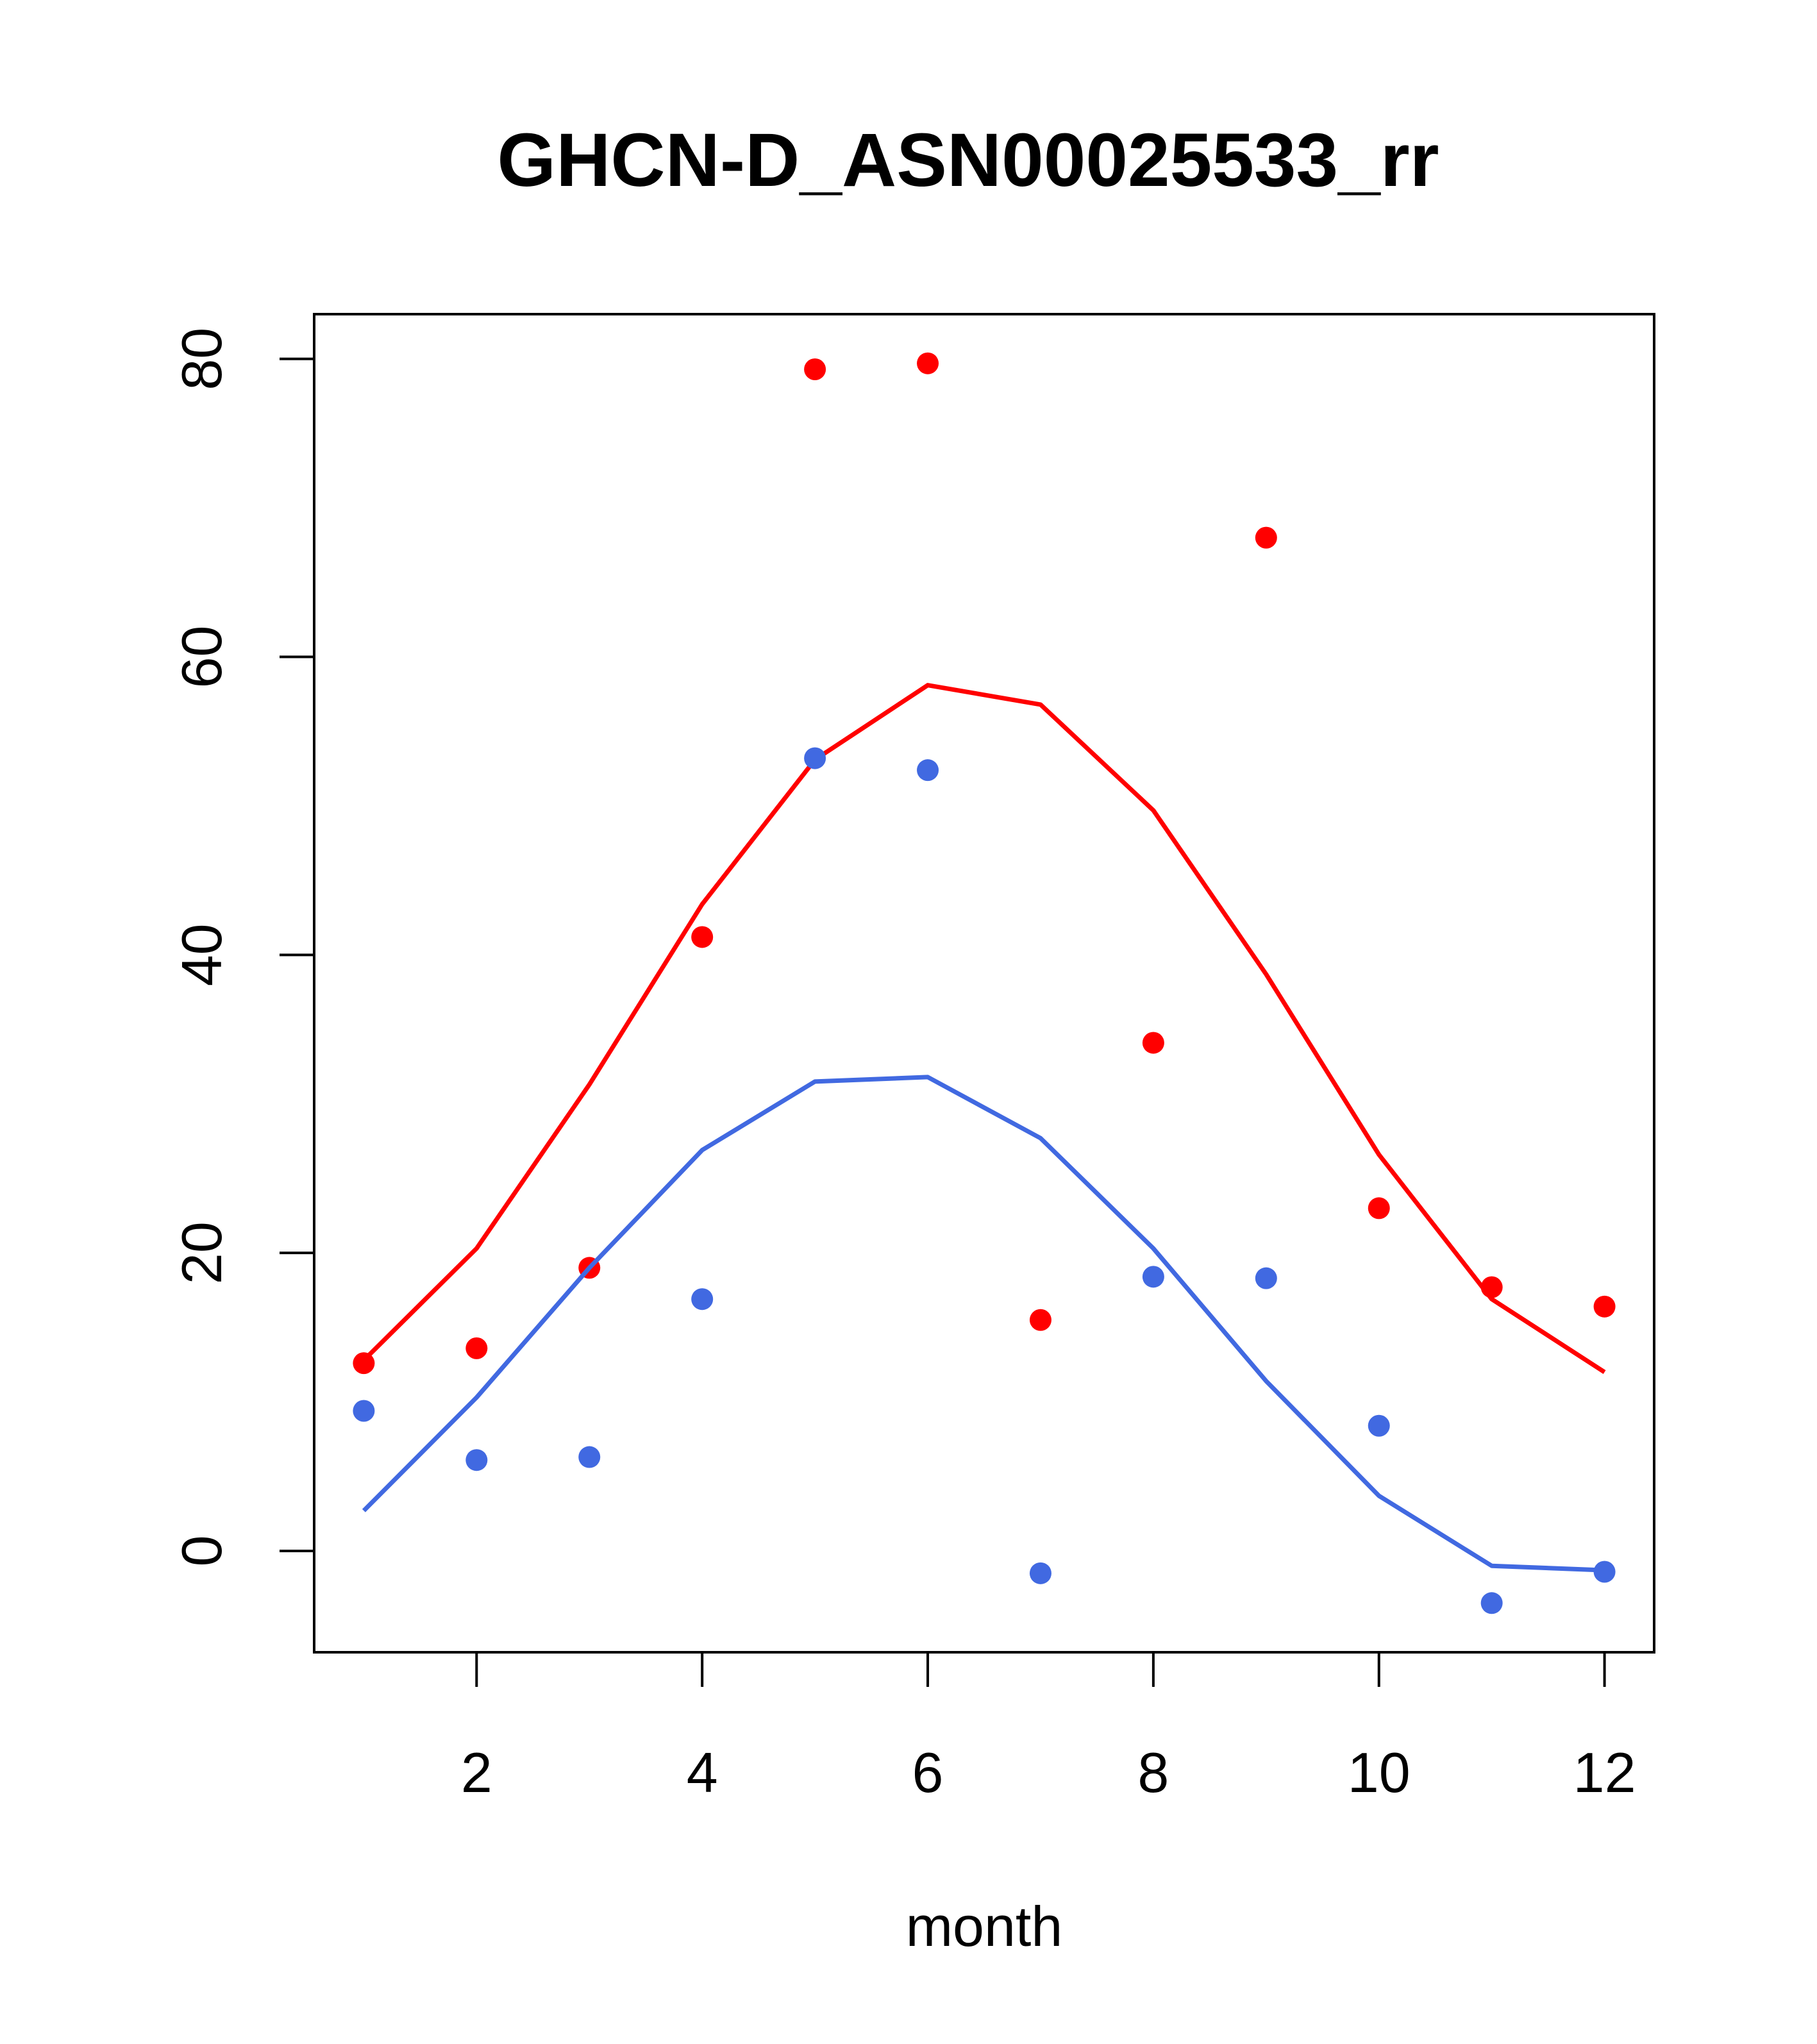 This screenshot has width=1817, height=2044. I want to click on x-tick-label: 8, so click(1153, 1773).